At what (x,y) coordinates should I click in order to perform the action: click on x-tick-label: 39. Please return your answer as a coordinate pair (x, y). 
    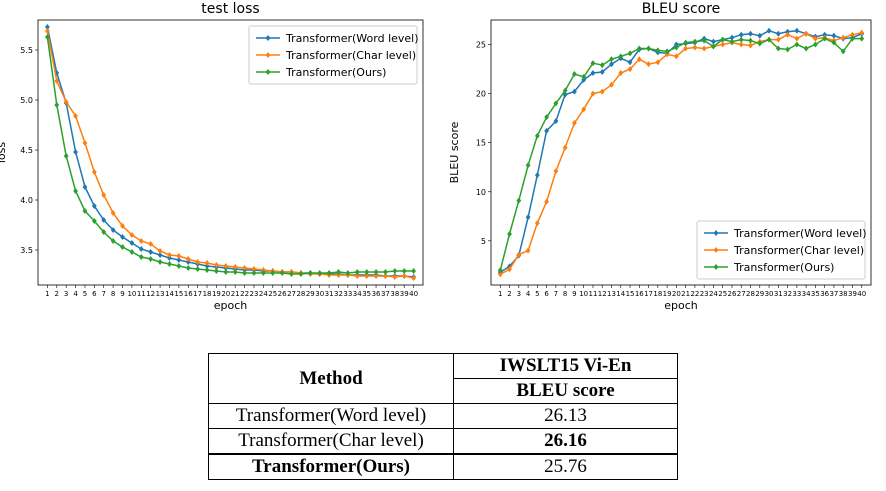
    Looking at the image, I should click on (852, 294).